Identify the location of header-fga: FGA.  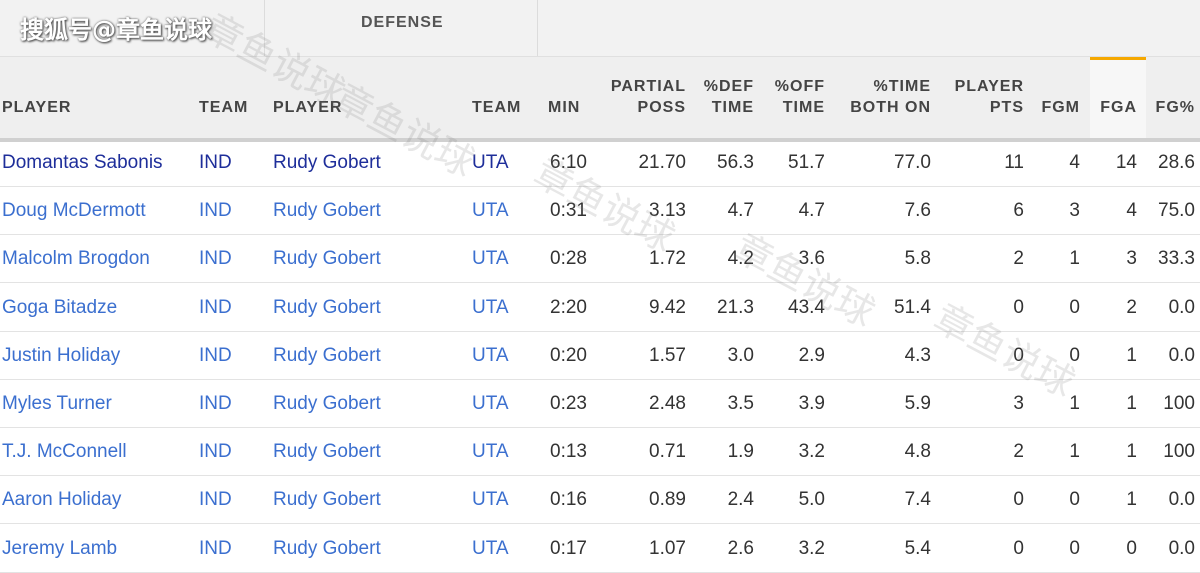
(1118, 107).